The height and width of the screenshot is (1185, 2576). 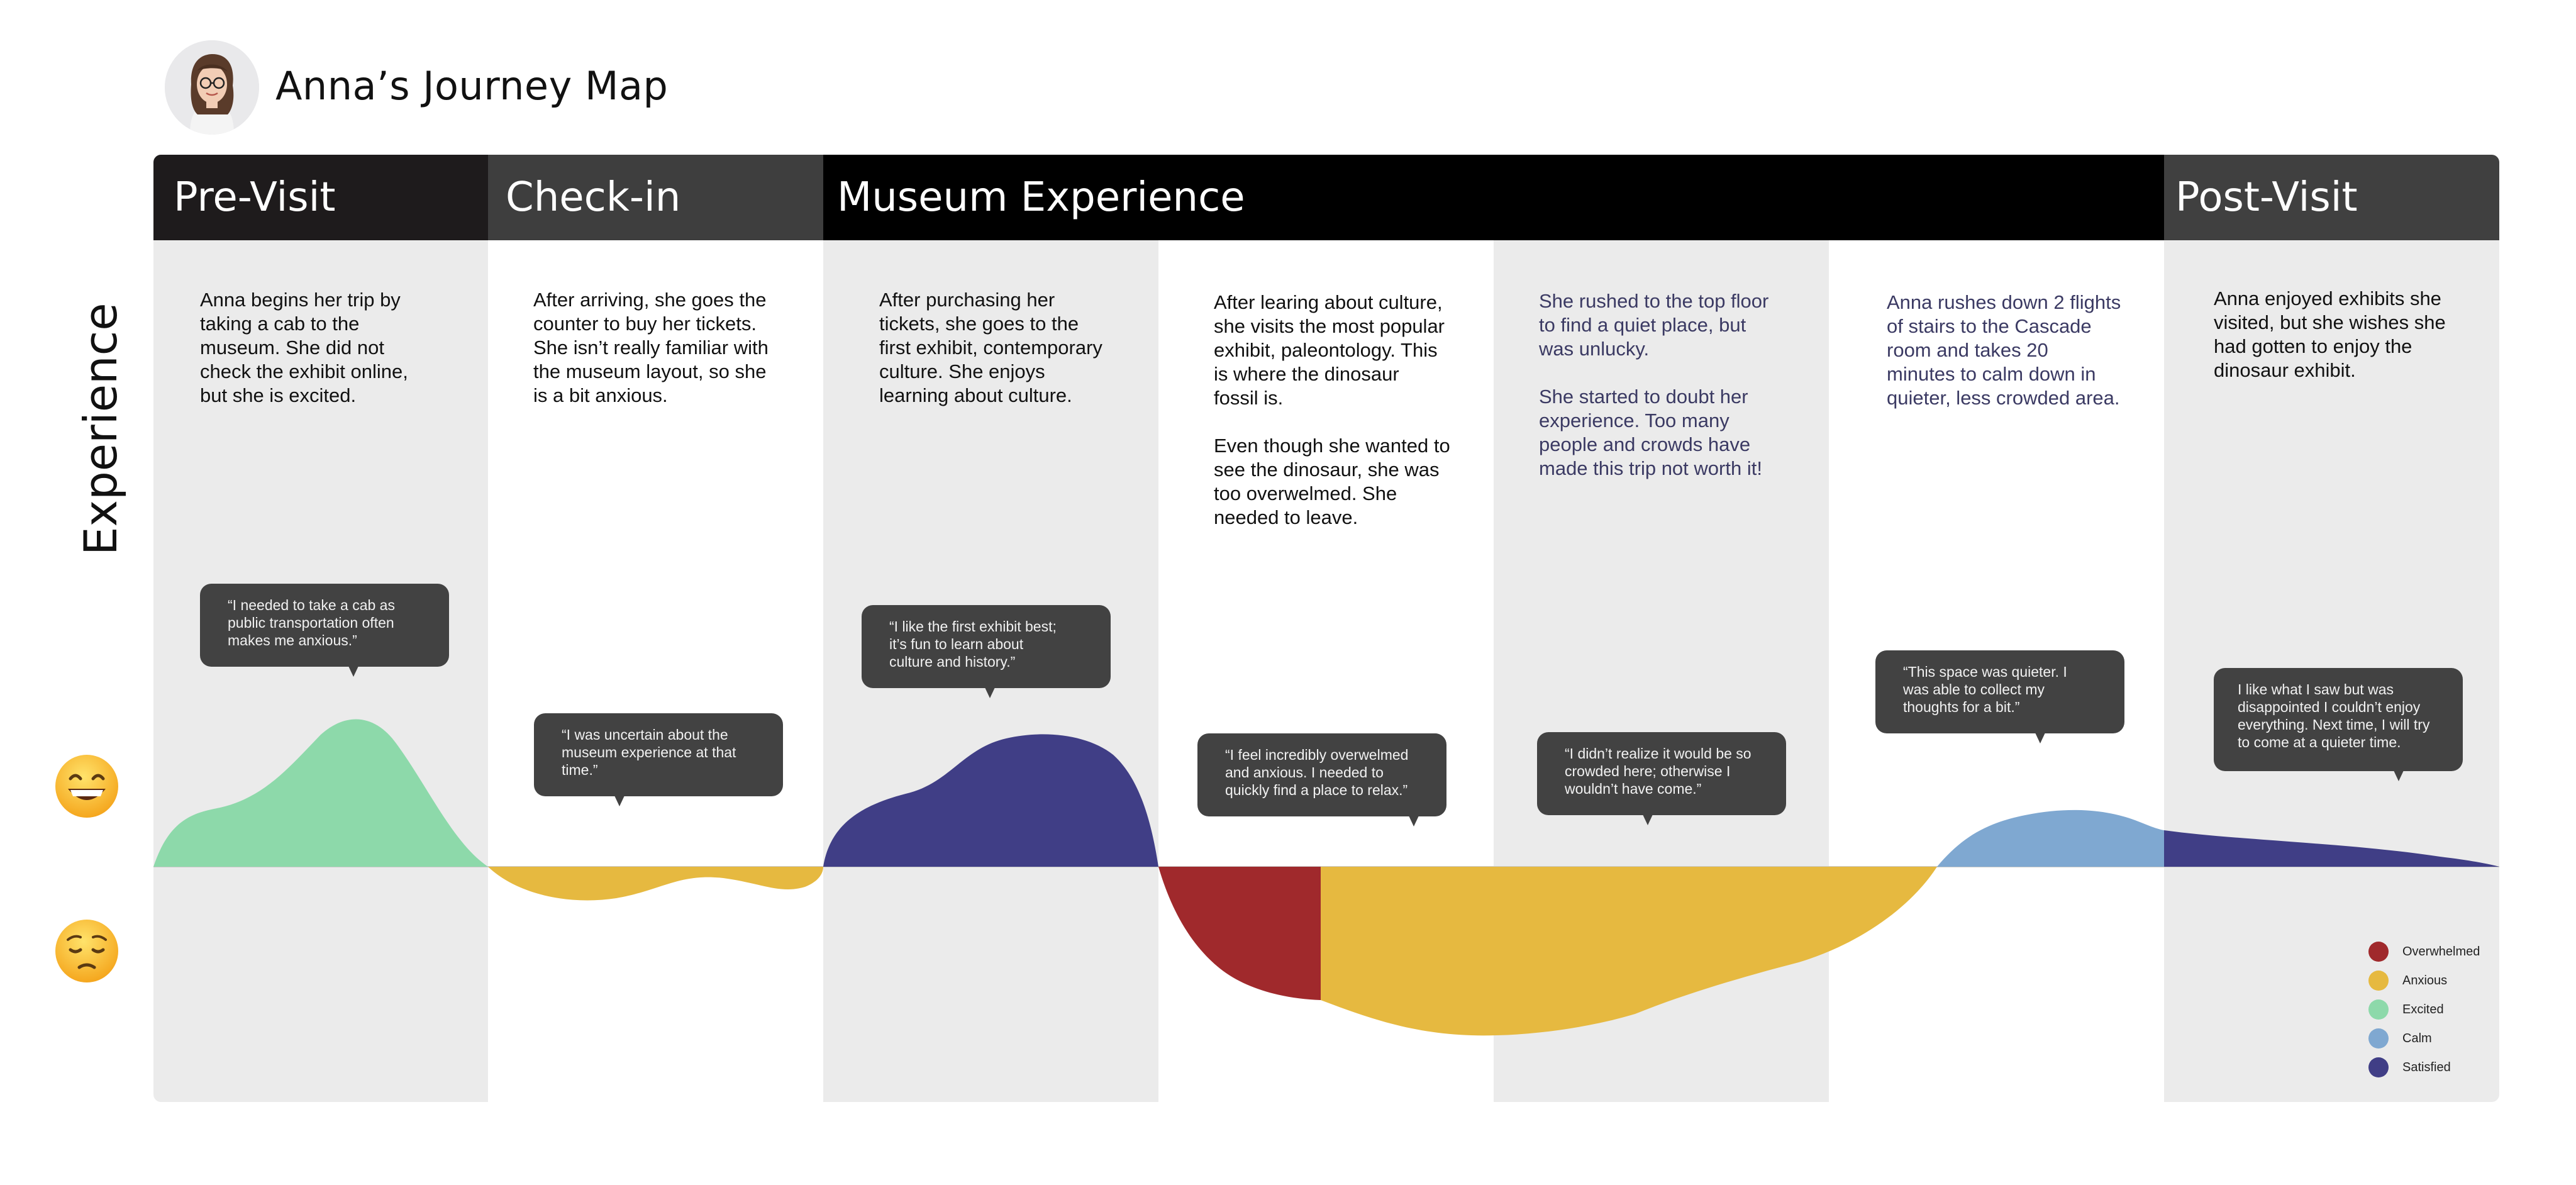 I want to click on excited-area, so click(x=320, y=793).